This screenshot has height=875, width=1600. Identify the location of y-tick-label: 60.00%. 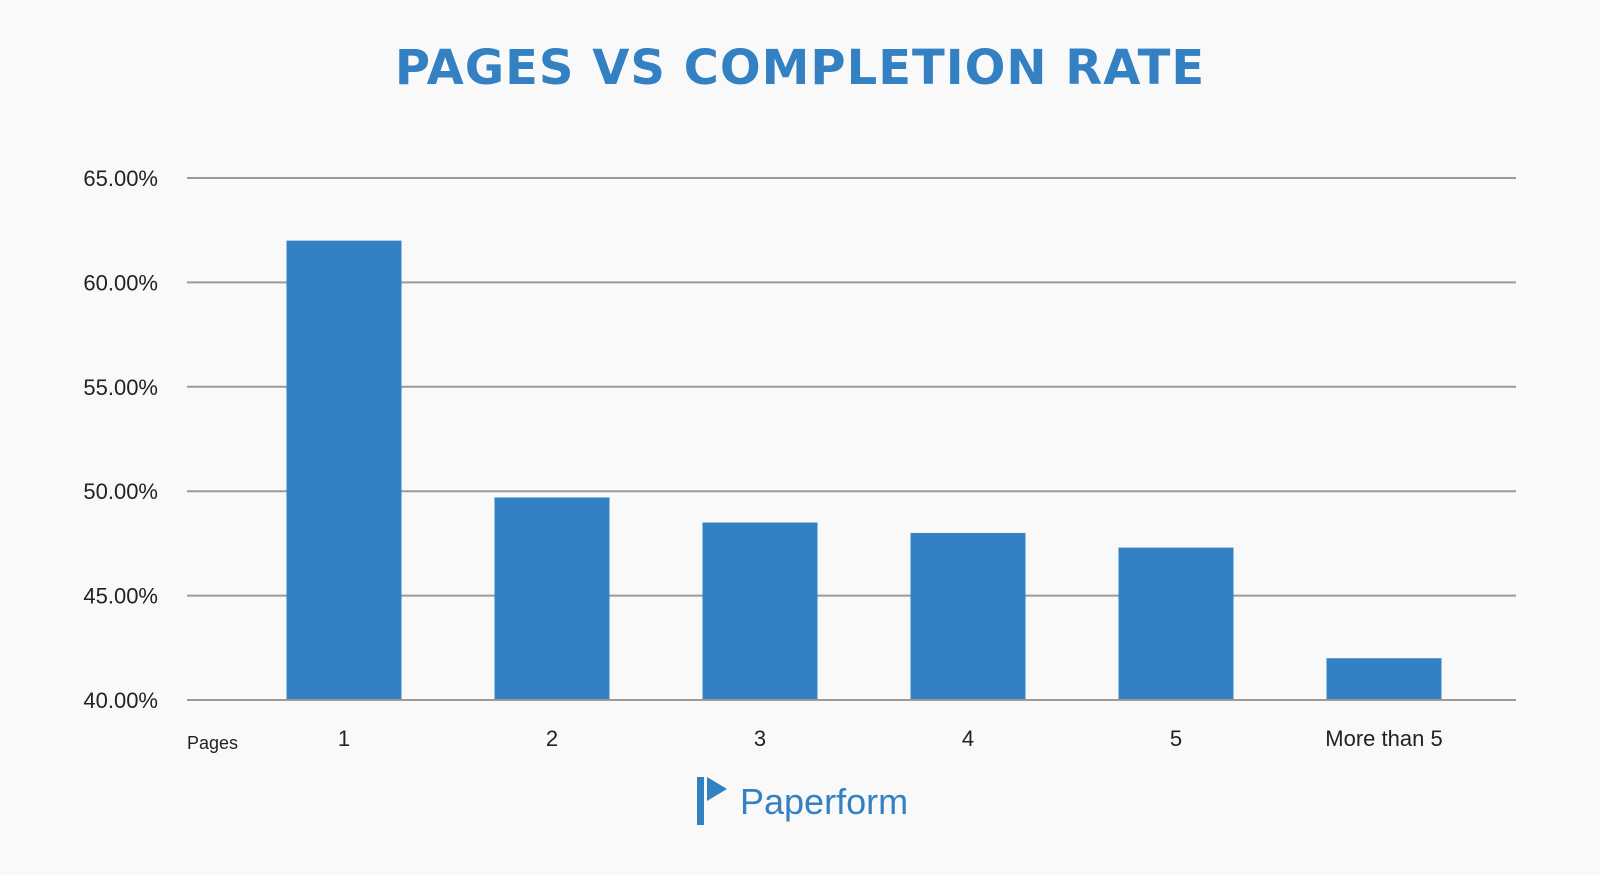
(120, 282).